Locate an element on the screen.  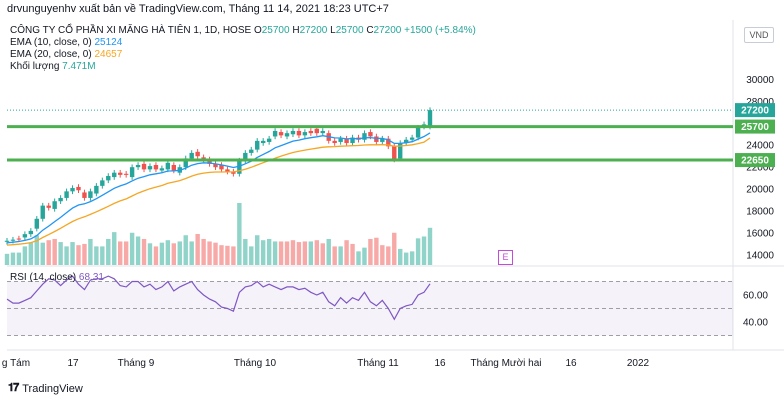
ema20-value: 24657 is located at coordinates (108, 54).